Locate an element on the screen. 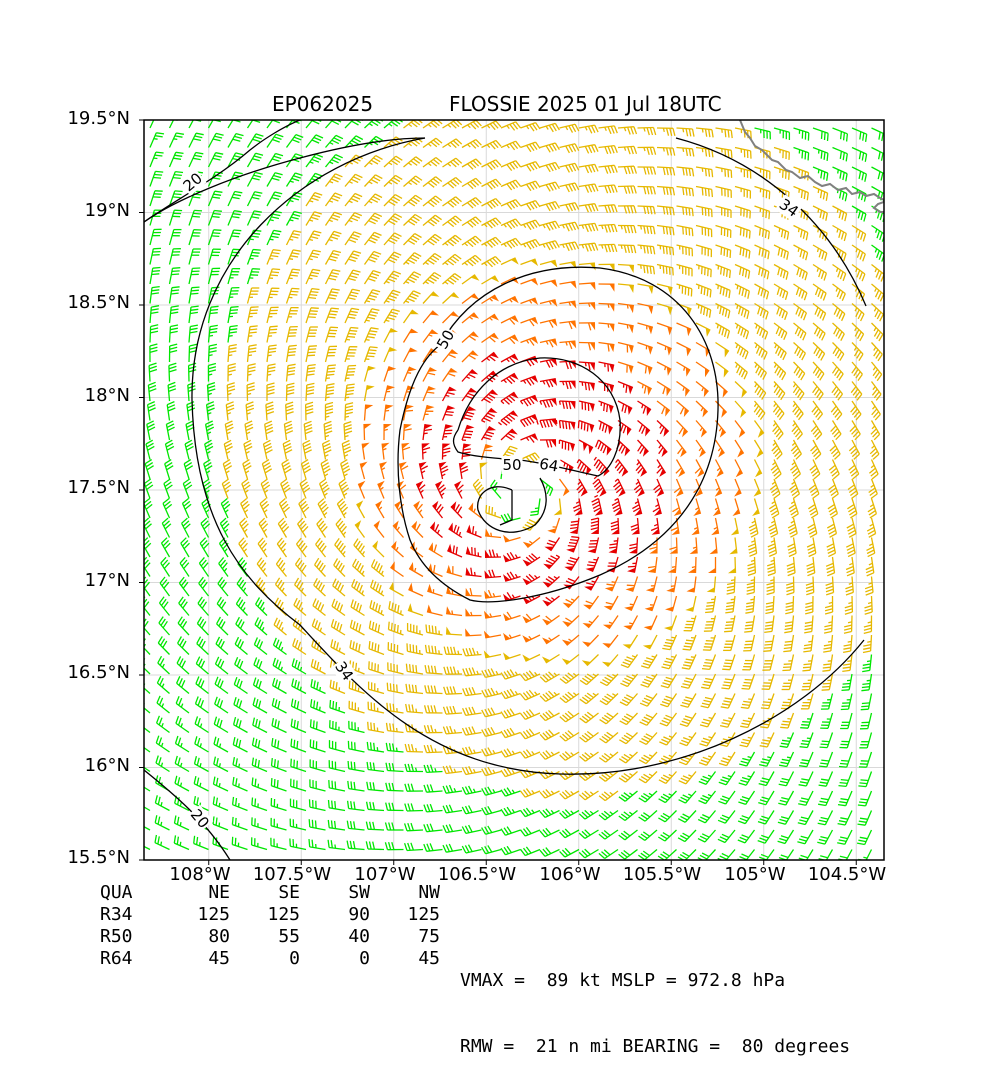 The height and width of the screenshot is (1080, 1000). contour-34-ne is located at coordinates (771, 222).